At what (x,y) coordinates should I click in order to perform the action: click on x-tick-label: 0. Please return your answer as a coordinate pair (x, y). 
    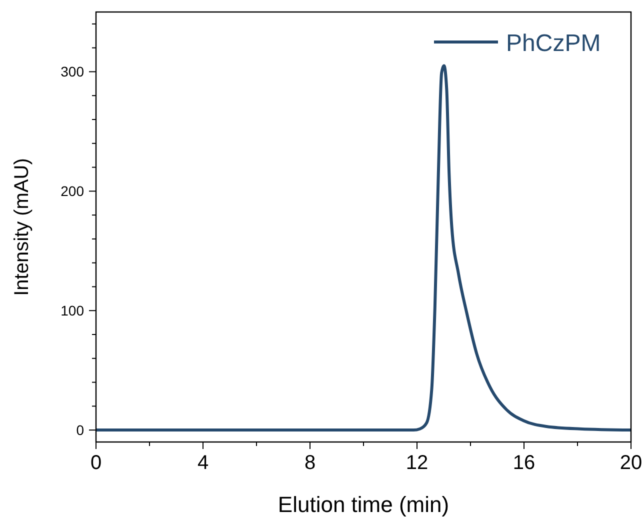
    Looking at the image, I should click on (96, 463).